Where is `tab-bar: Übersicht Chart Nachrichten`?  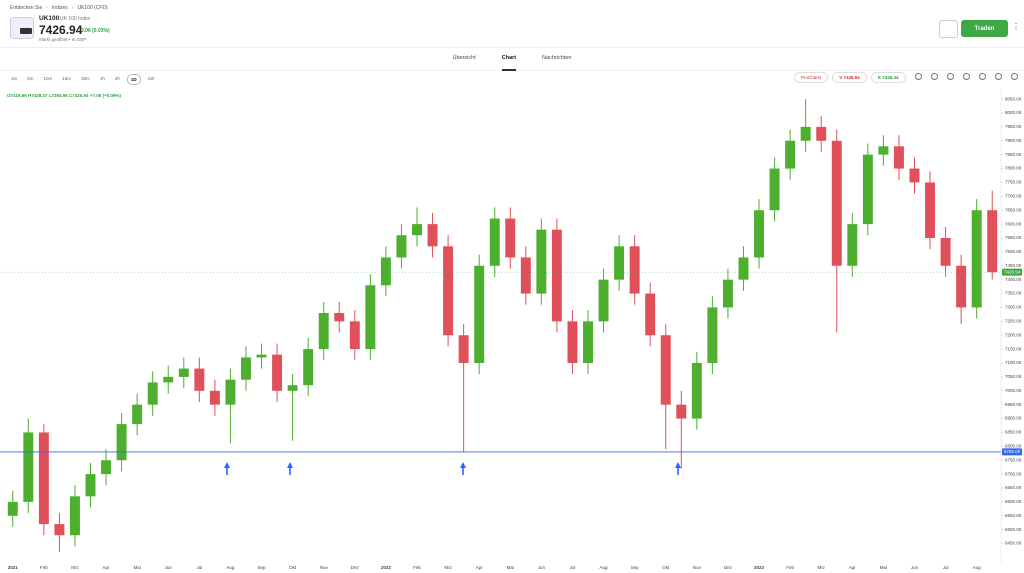
tab-bar: Übersicht Chart Nachrichten is located at coordinates (512, 59).